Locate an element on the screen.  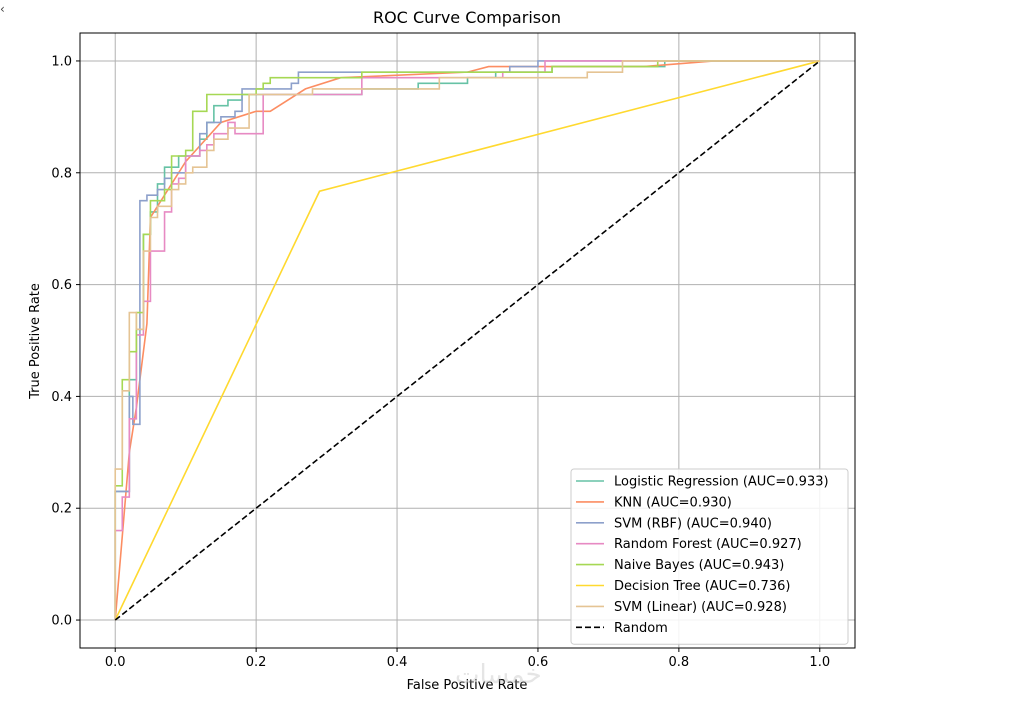
corner-mark: ‹ is located at coordinates (2, 9).